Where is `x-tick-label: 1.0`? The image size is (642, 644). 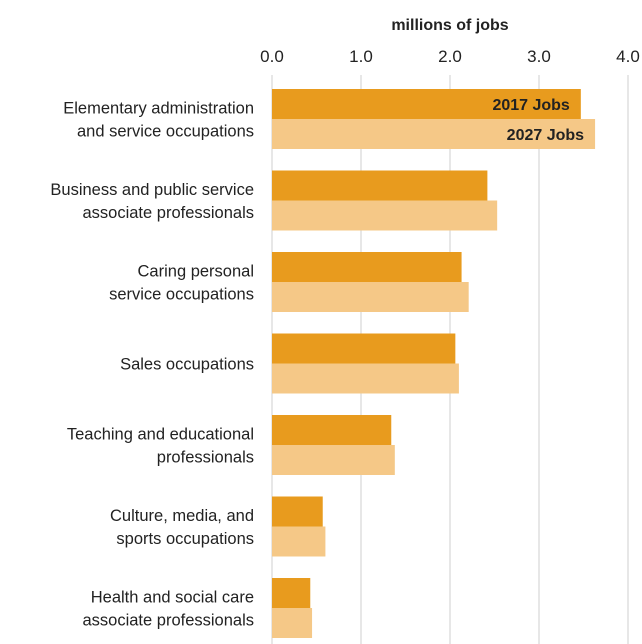 x-tick-label: 1.0 is located at coordinates (361, 56).